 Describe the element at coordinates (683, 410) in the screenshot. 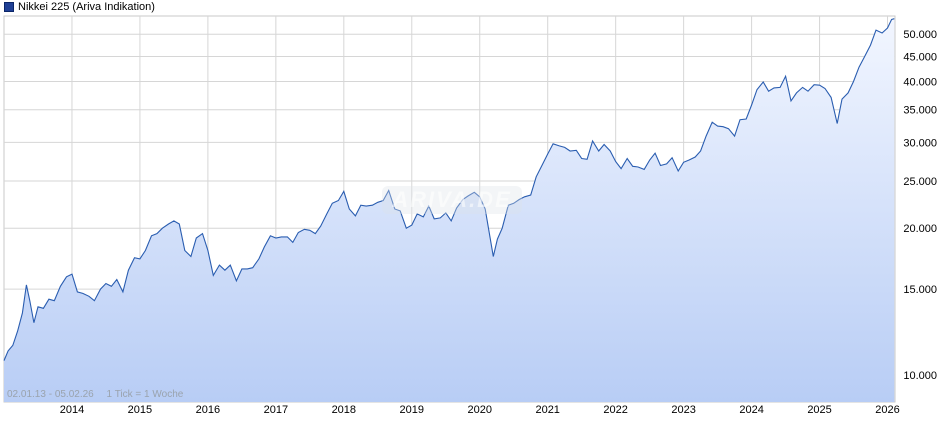

I see `x-tick-label: 2023` at that location.